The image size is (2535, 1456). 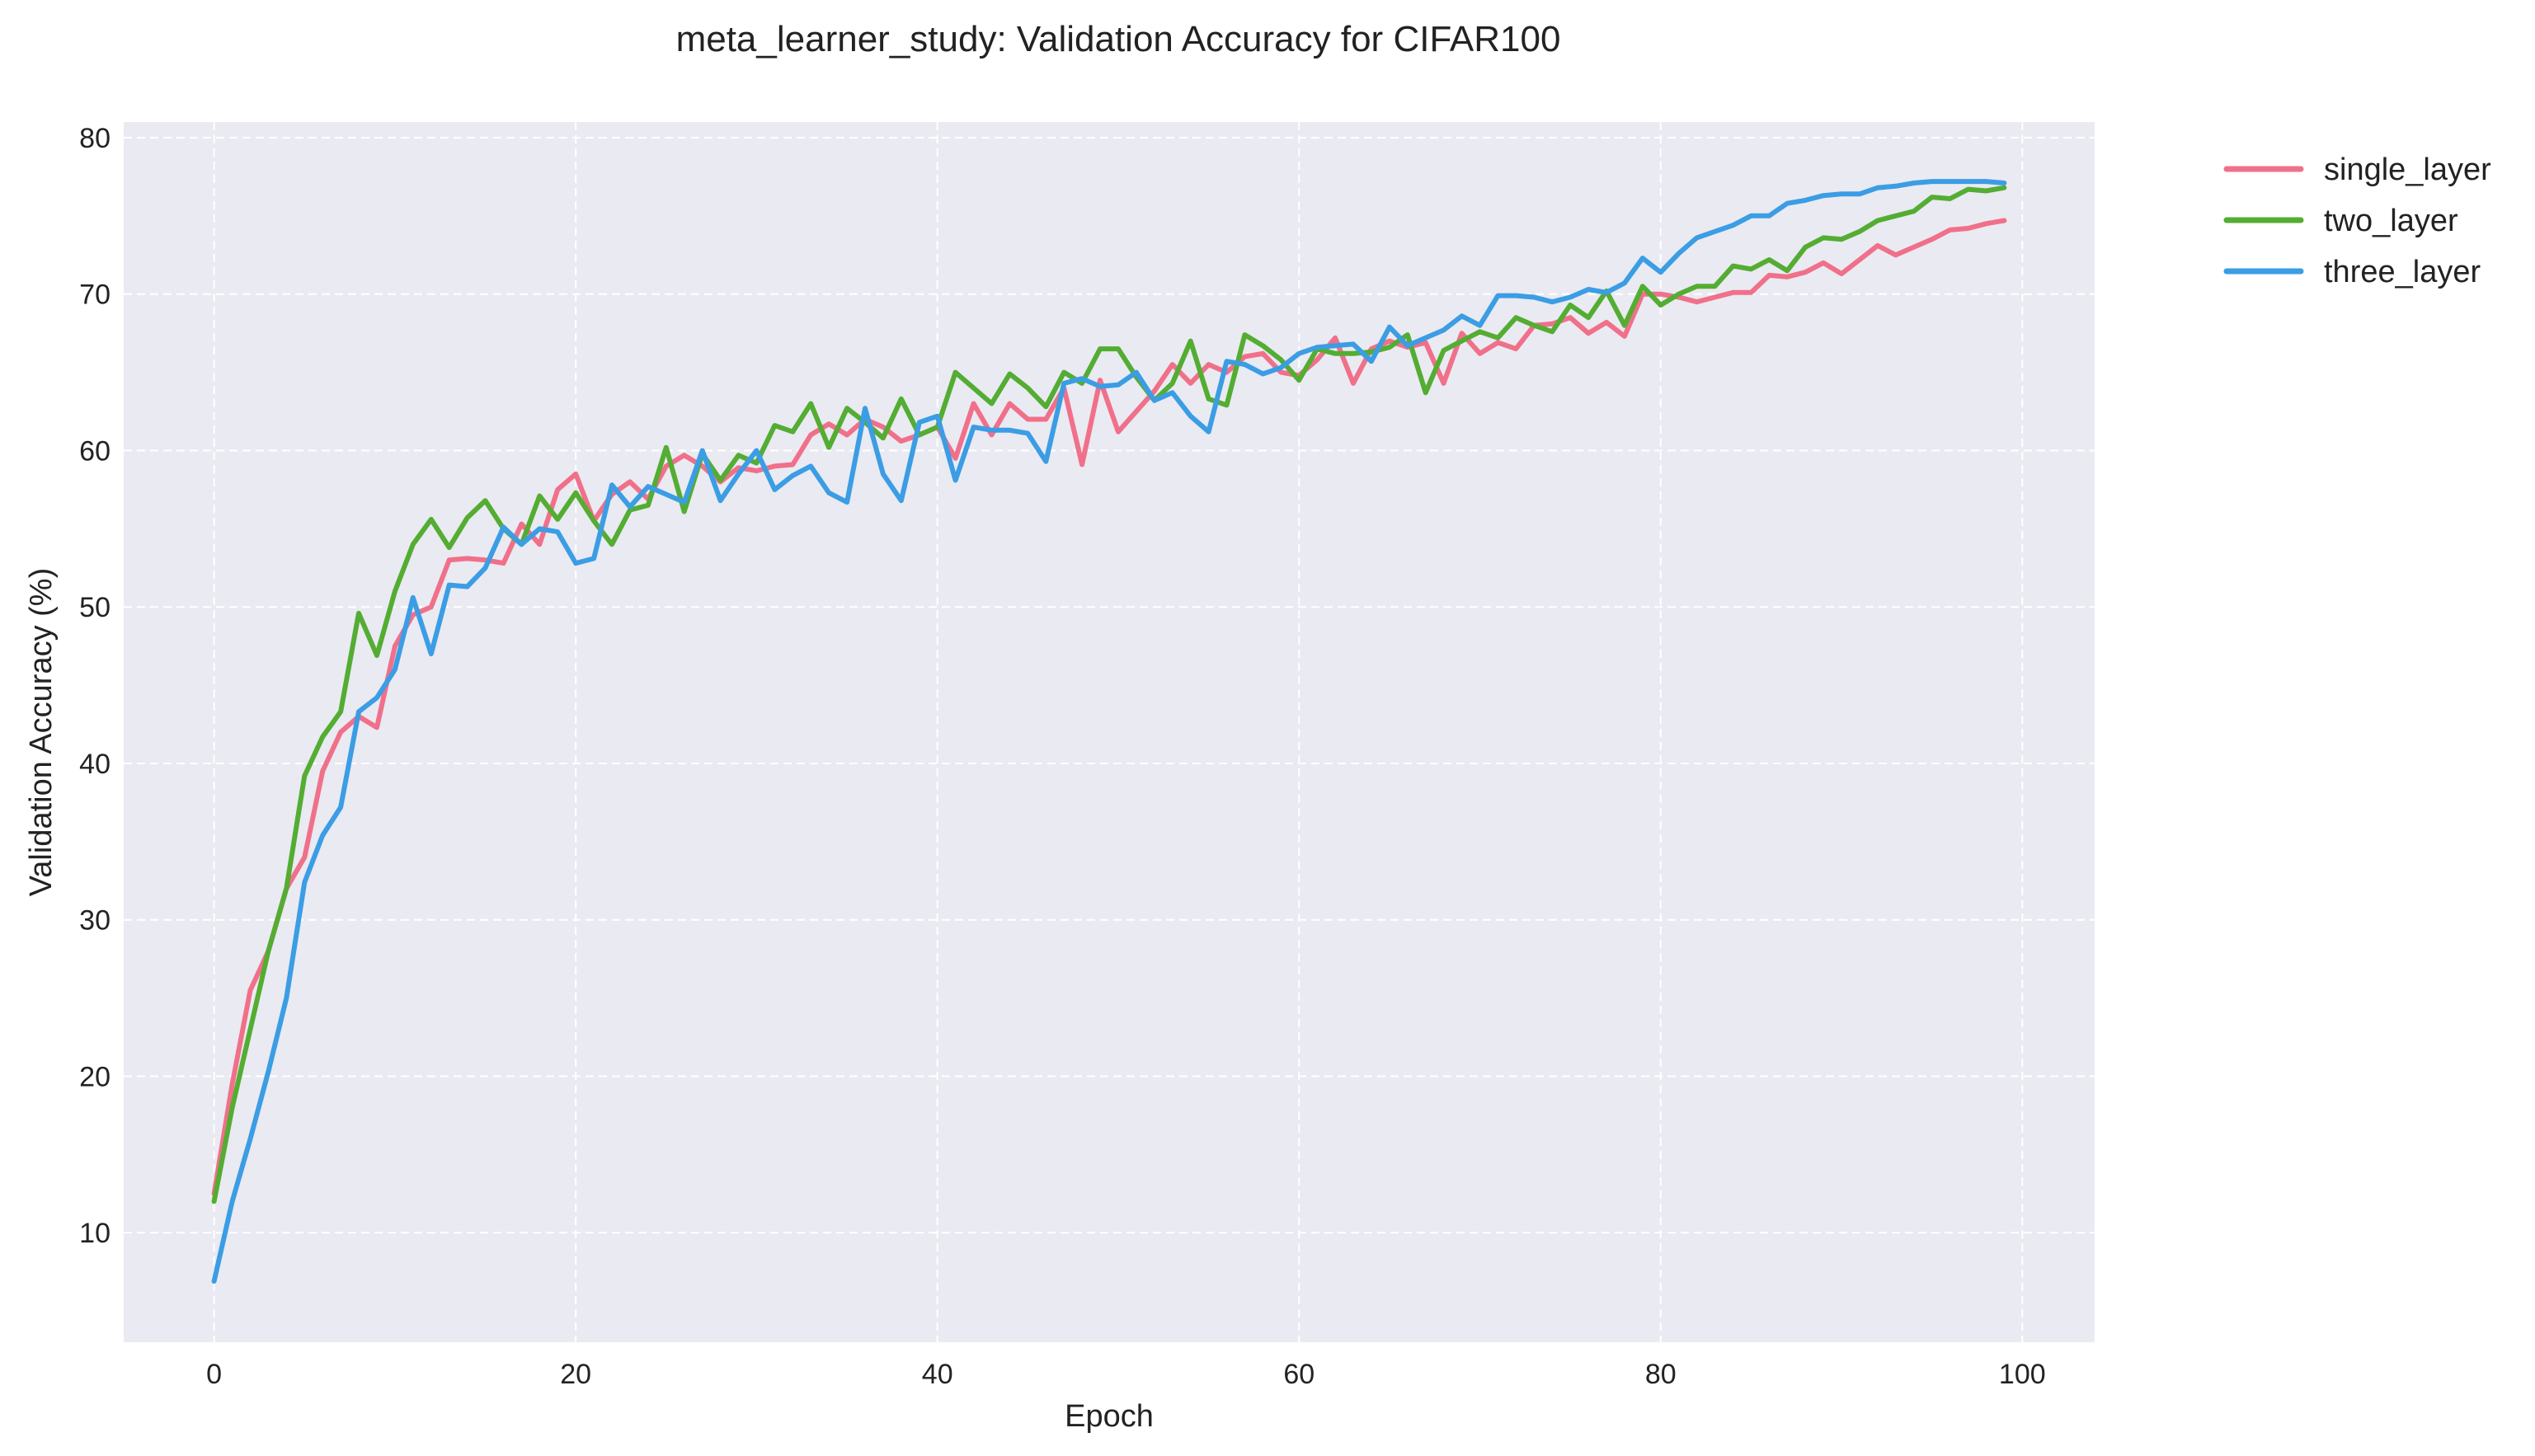 What do you see at coordinates (937, 1374) in the screenshot?
I see `x-tick-label: 40` at bounding box center [937, 1374].